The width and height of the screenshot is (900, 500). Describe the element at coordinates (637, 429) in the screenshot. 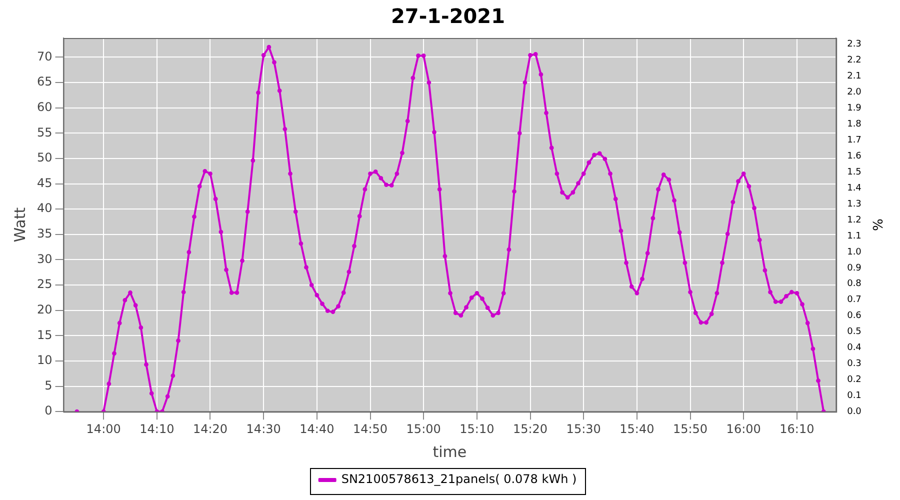

I see `x-tick-label: 15:40` at that location.